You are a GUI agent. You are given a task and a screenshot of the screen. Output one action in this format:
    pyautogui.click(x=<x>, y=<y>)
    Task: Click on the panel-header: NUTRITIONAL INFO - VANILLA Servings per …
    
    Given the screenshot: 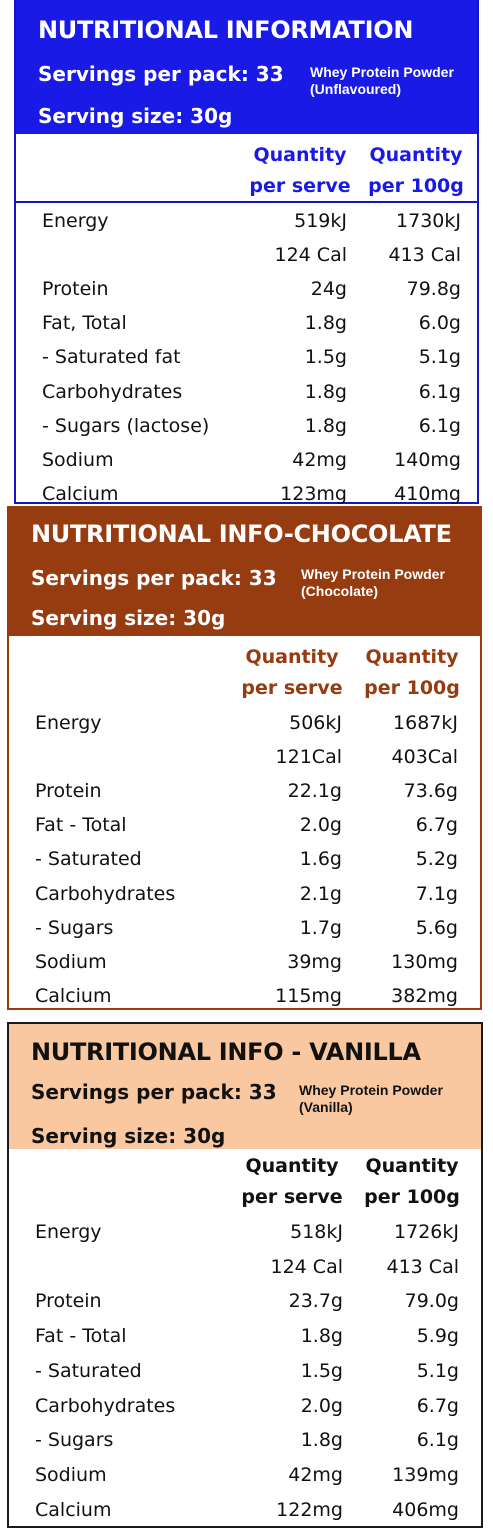 What is the action you would take?
    pyautogui.click(x=245, y=1086)
    